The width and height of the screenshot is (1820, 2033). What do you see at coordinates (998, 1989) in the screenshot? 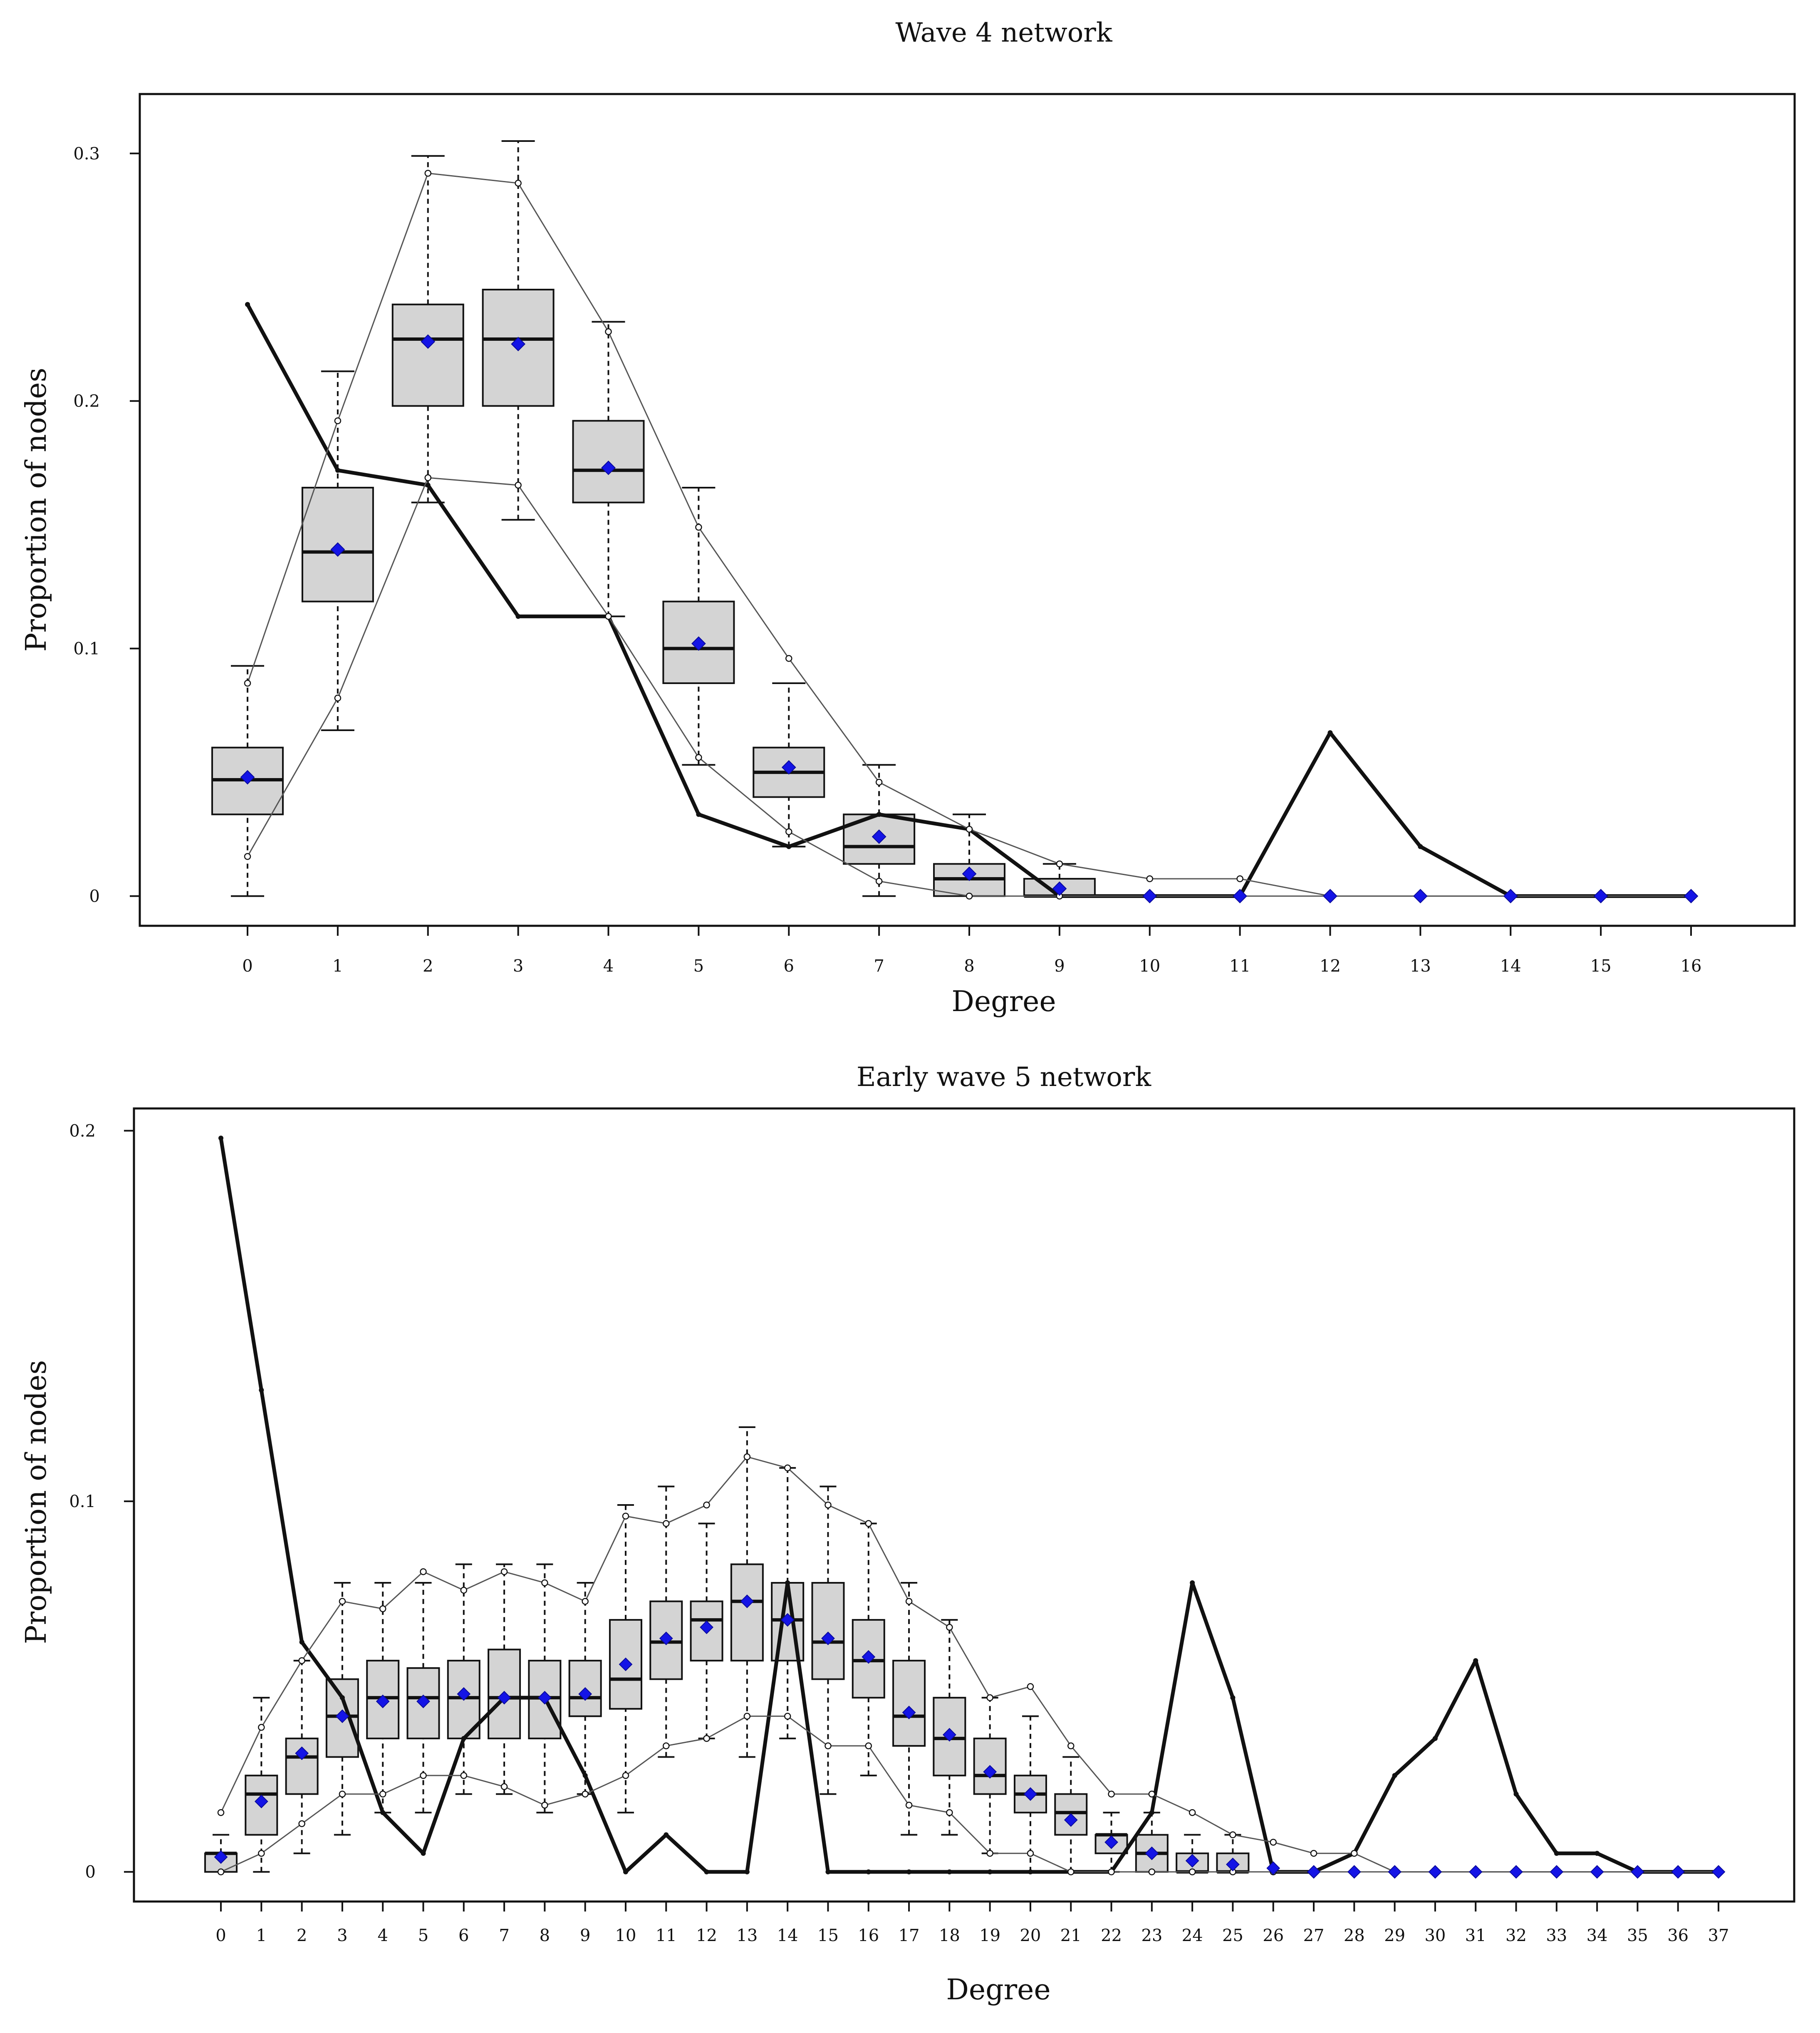
I see `x-axis-title: Degree` at bounding box center [998, 1989].